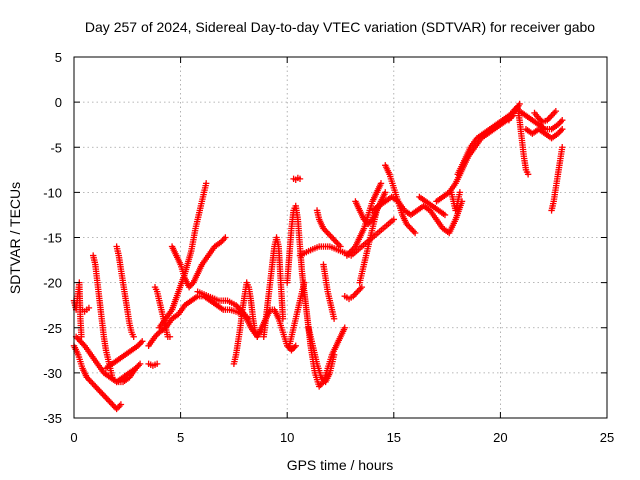  What do you see at coordinates (52, 283) in the screenshot?
I see `y-tick-label: -20` at bounding box center [52, 283].